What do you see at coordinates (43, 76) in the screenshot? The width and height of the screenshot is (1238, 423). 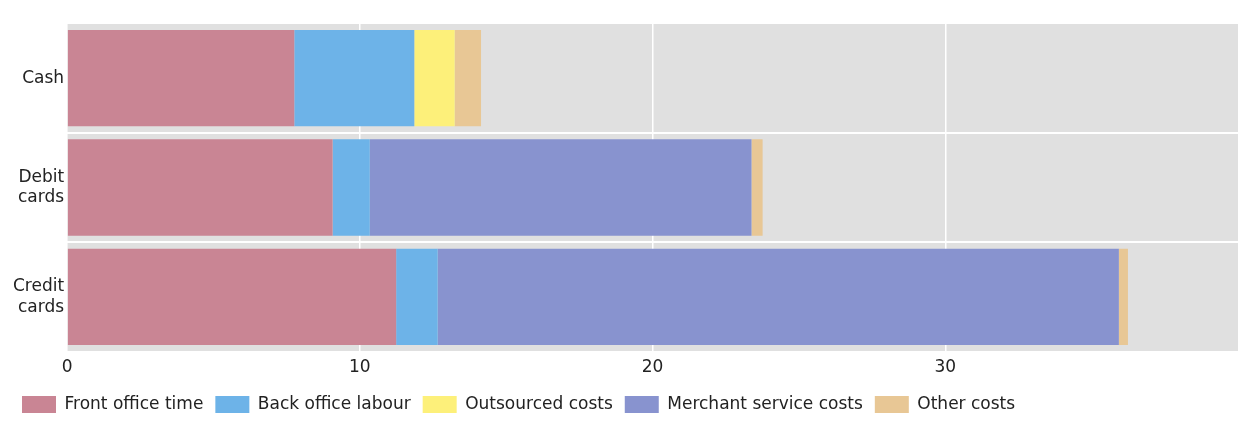 I see `y-tick-label: Cash` at bounding box center [43, 76].